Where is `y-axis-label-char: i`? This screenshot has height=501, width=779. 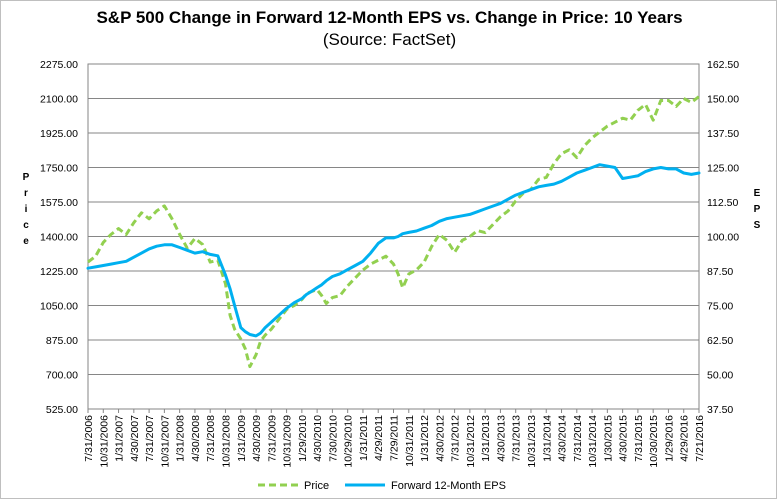 y-axis-label-char: i is located at coordinates (26, 209).